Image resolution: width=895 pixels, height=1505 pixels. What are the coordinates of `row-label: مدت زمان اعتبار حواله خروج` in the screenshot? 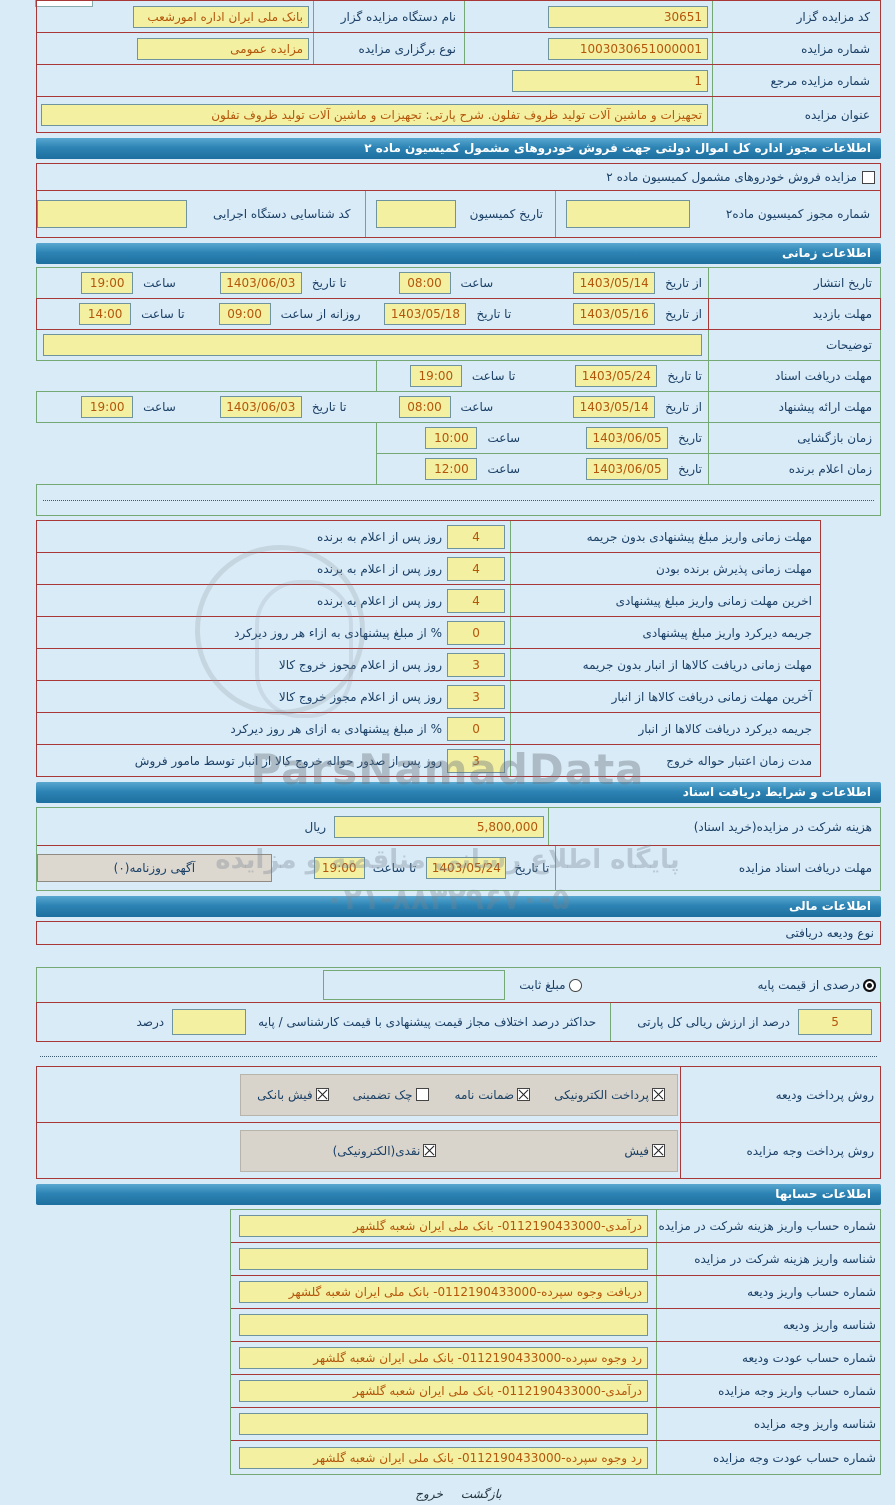 It's located at (665, 760).